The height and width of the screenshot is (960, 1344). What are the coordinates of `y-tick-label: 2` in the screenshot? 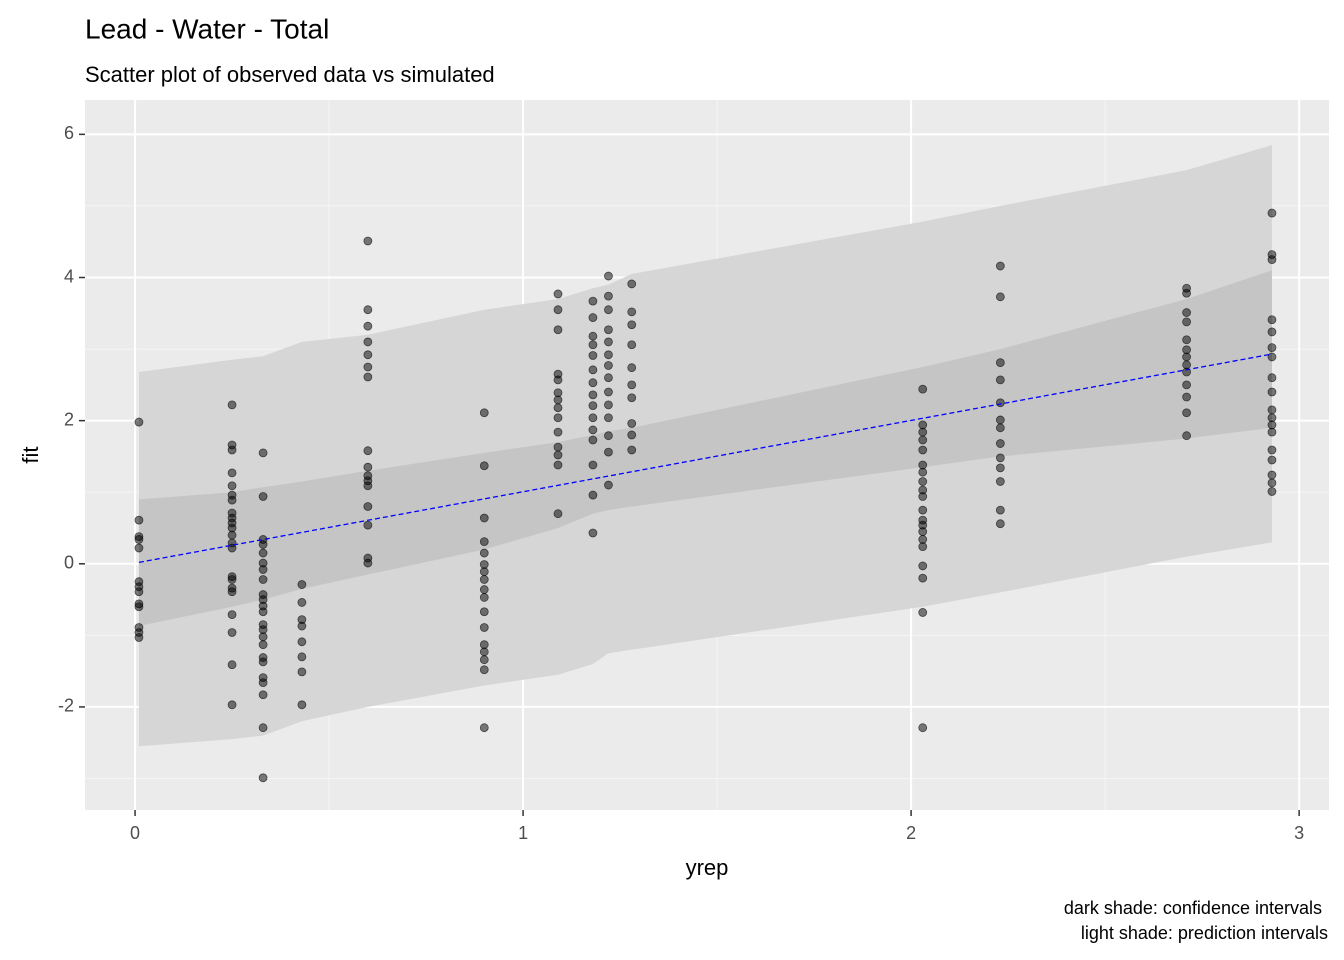 It's located at (69, 419).